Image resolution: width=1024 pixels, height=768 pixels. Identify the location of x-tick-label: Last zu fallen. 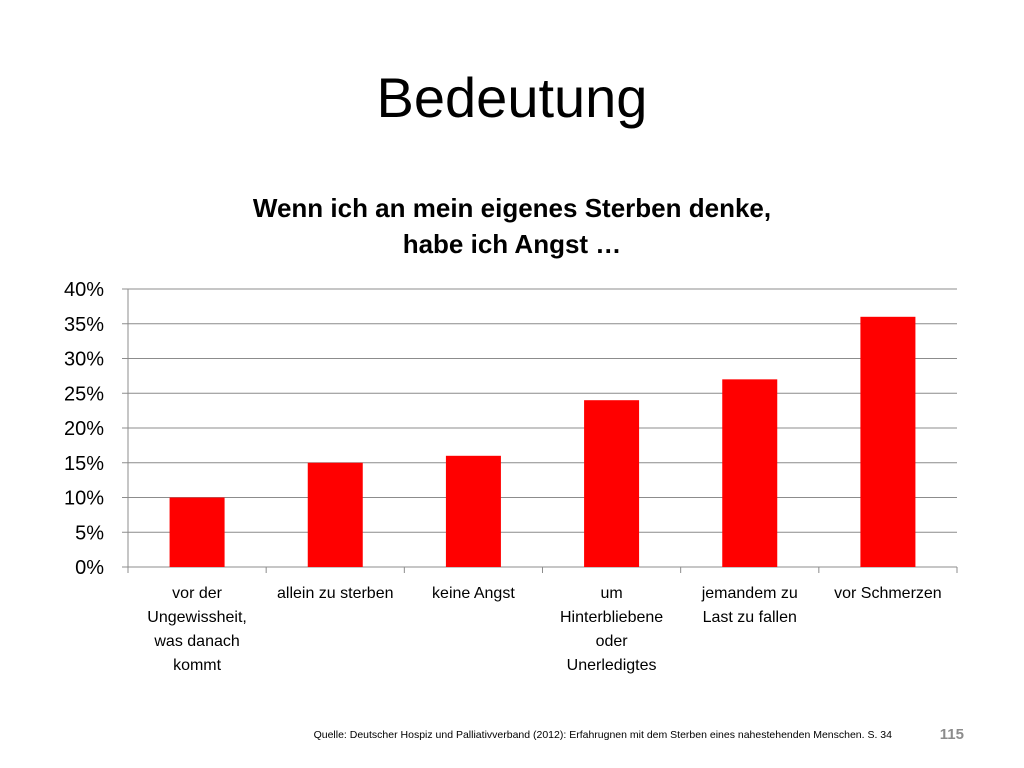
(750, 617).